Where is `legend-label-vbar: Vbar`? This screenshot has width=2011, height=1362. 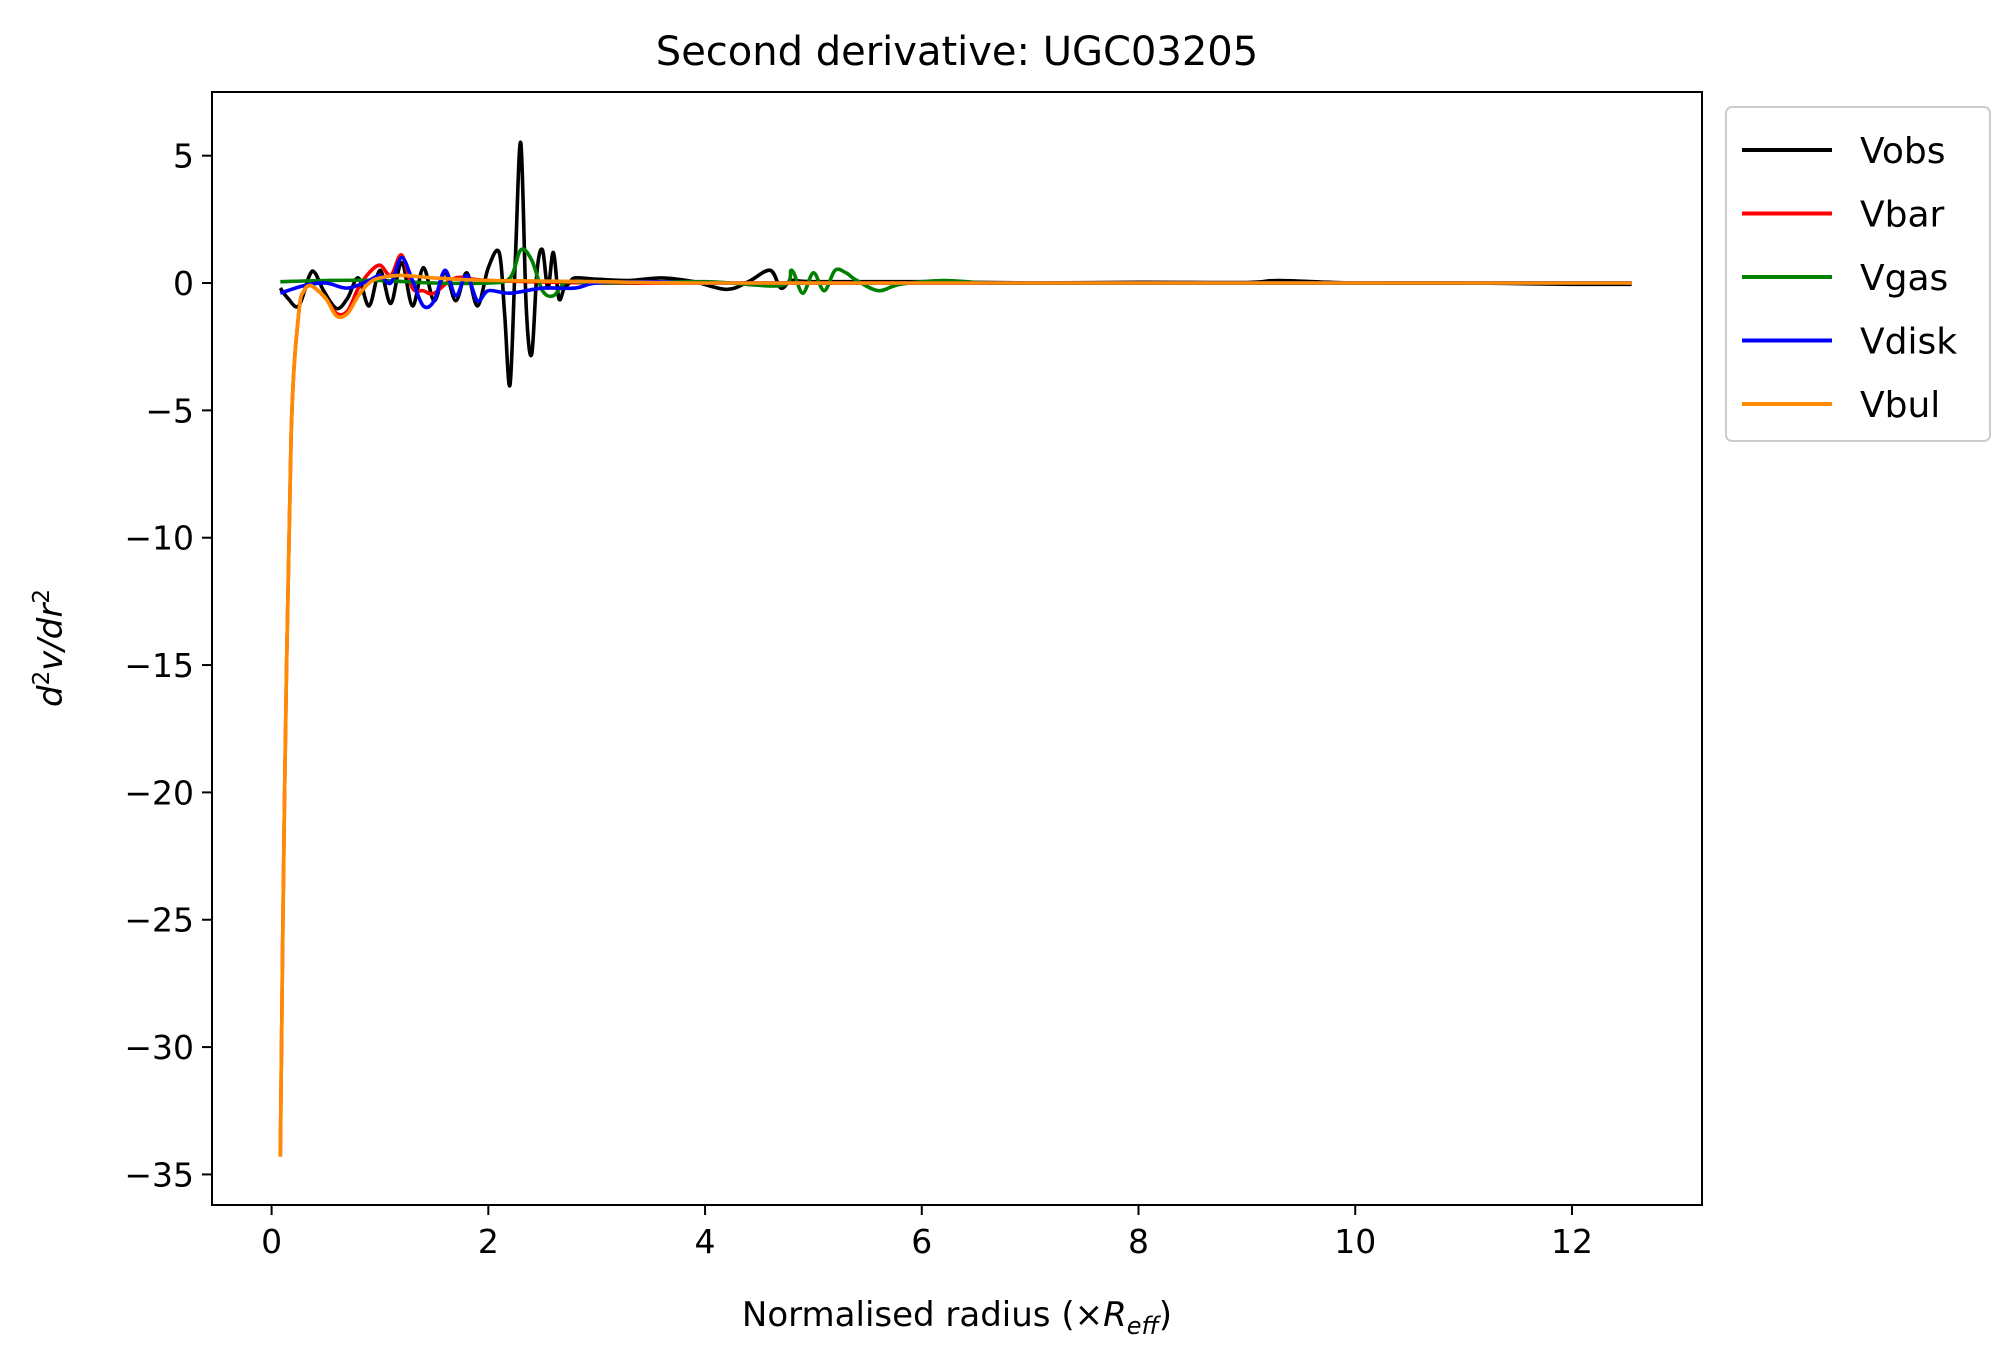
legend-label-vbar: Vbar is located at coordinates (1902, 215).